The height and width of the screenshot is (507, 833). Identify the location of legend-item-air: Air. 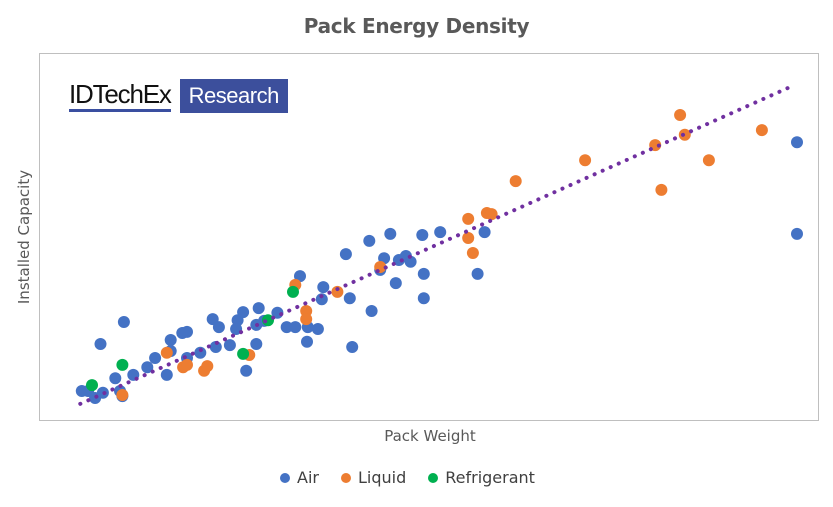
(299, 477).